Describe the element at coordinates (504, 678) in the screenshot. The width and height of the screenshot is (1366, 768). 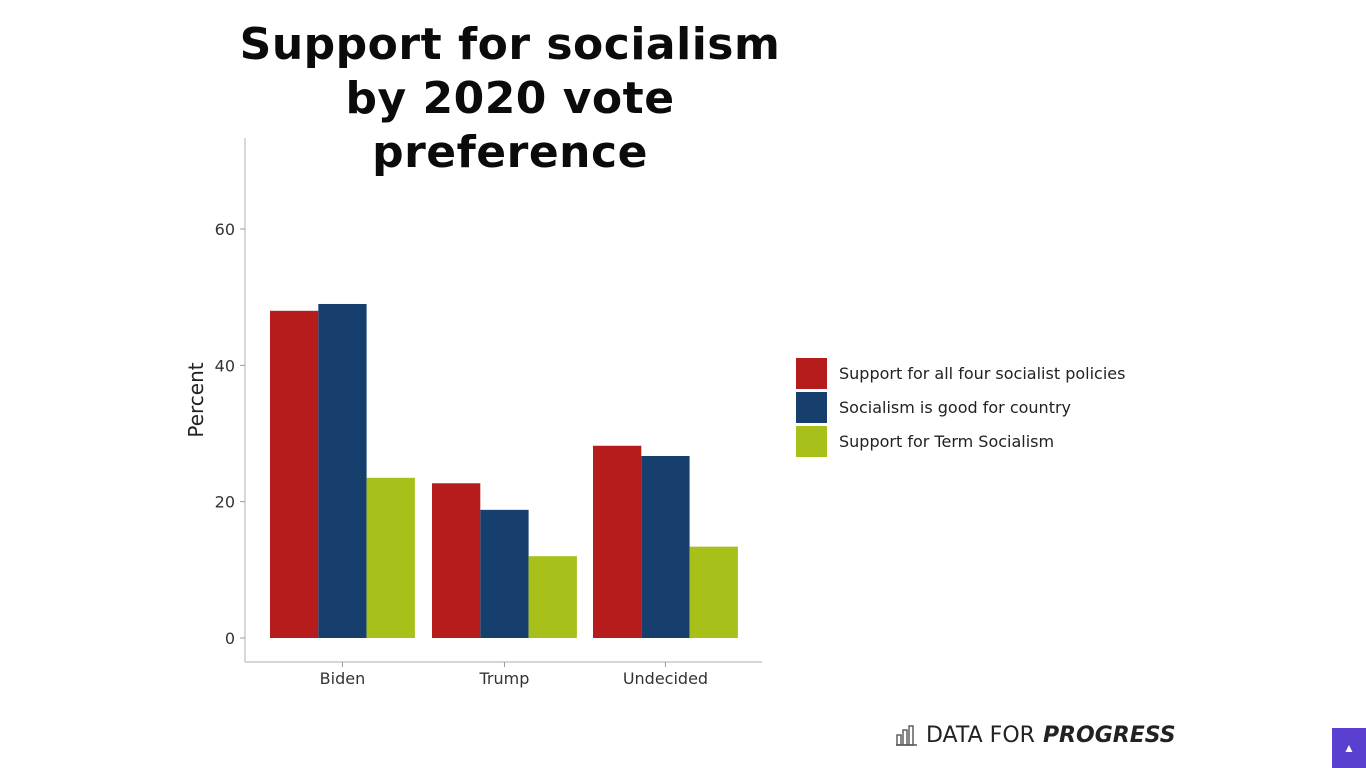
I see `x-tick-label: Trump` at that location.